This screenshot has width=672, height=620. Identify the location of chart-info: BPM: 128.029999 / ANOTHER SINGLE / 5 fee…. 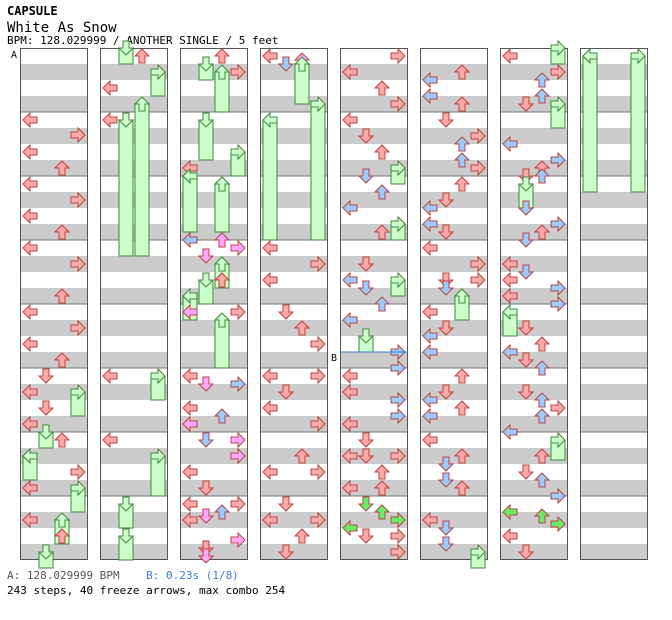
(143, 40).